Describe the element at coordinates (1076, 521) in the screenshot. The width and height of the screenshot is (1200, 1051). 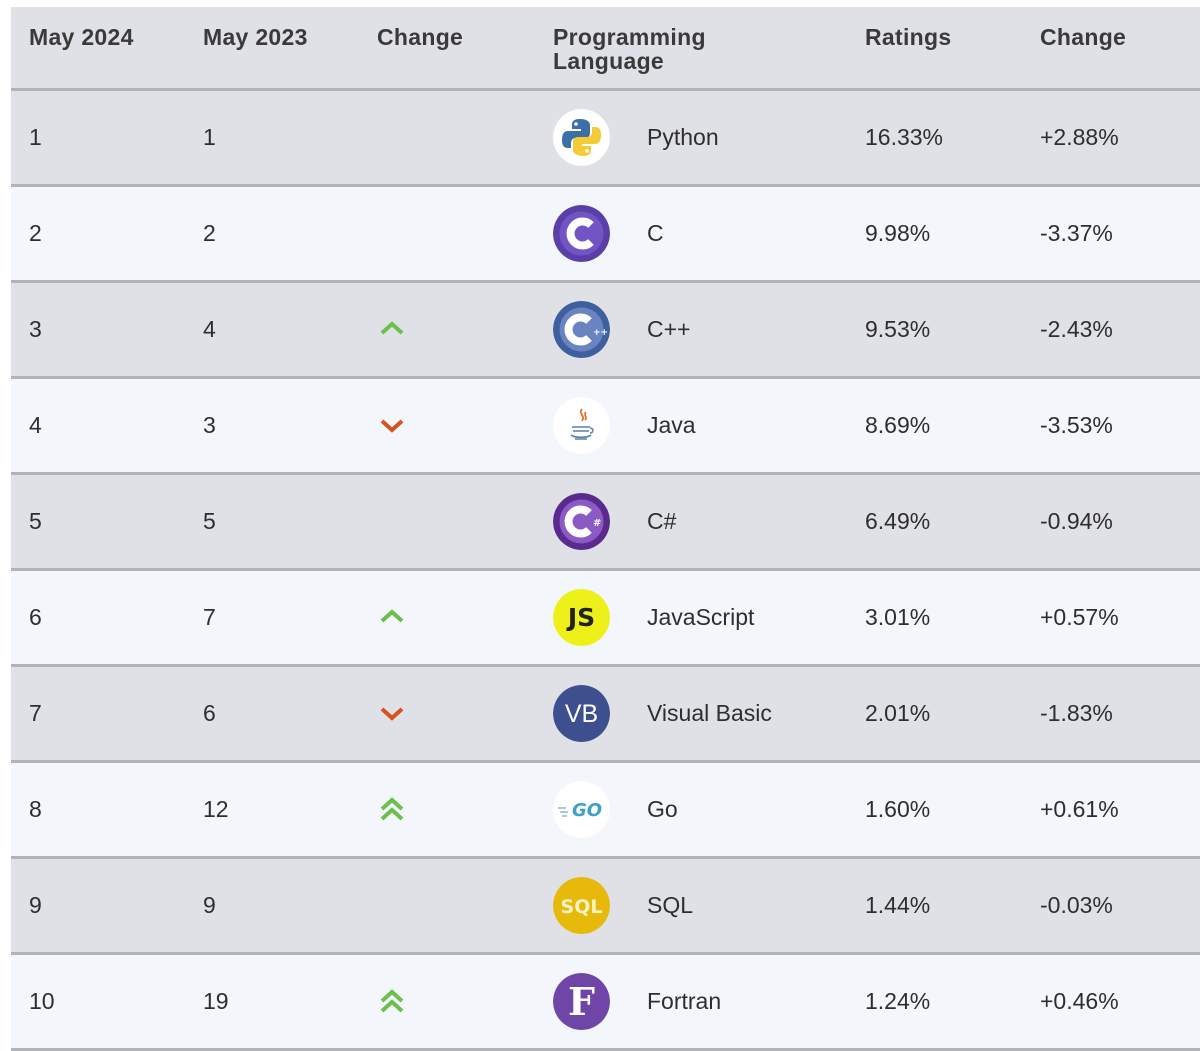
I see `rating-change-value: -0.94%` at that location.